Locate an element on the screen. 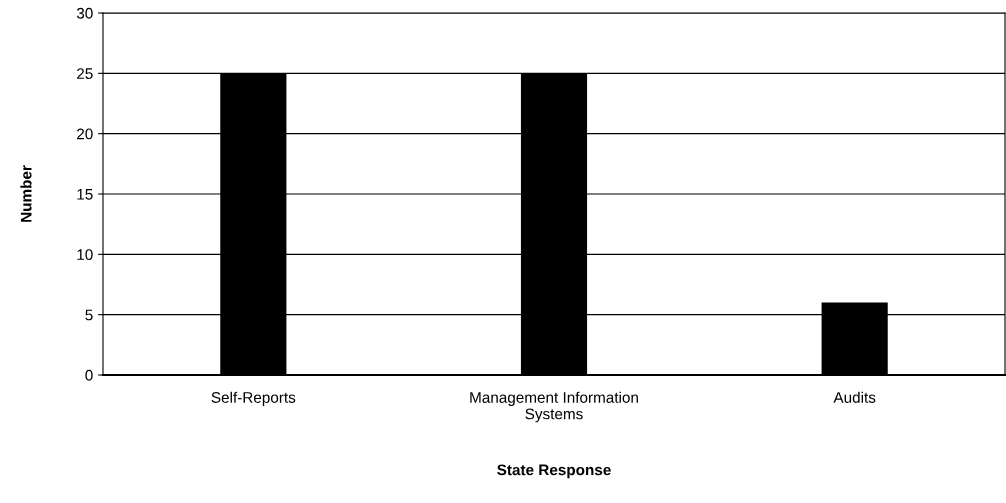  y-tick-label: 10 is located at coordinates (85, 255).